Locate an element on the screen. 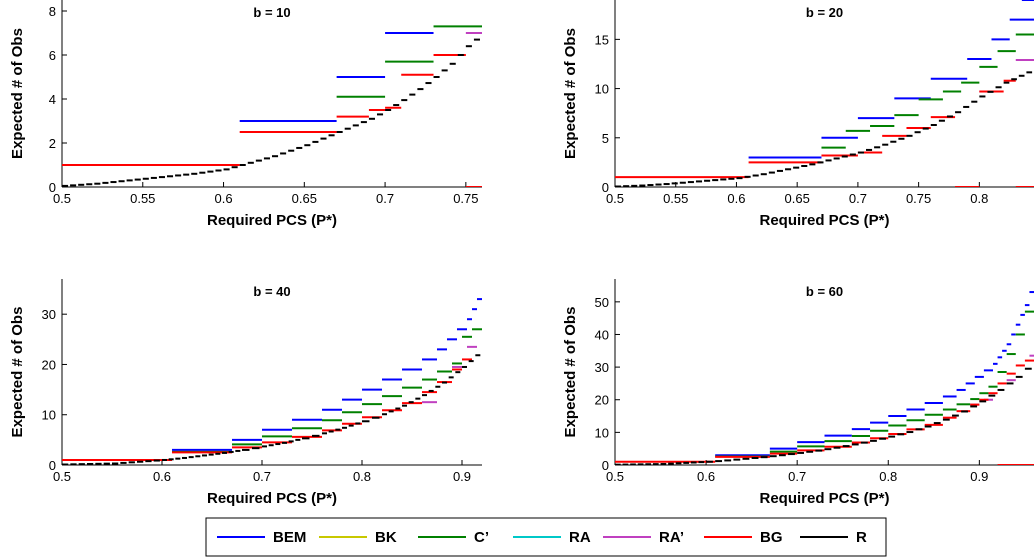  y-tick-label: 4 is located at coordinates (52, 99).